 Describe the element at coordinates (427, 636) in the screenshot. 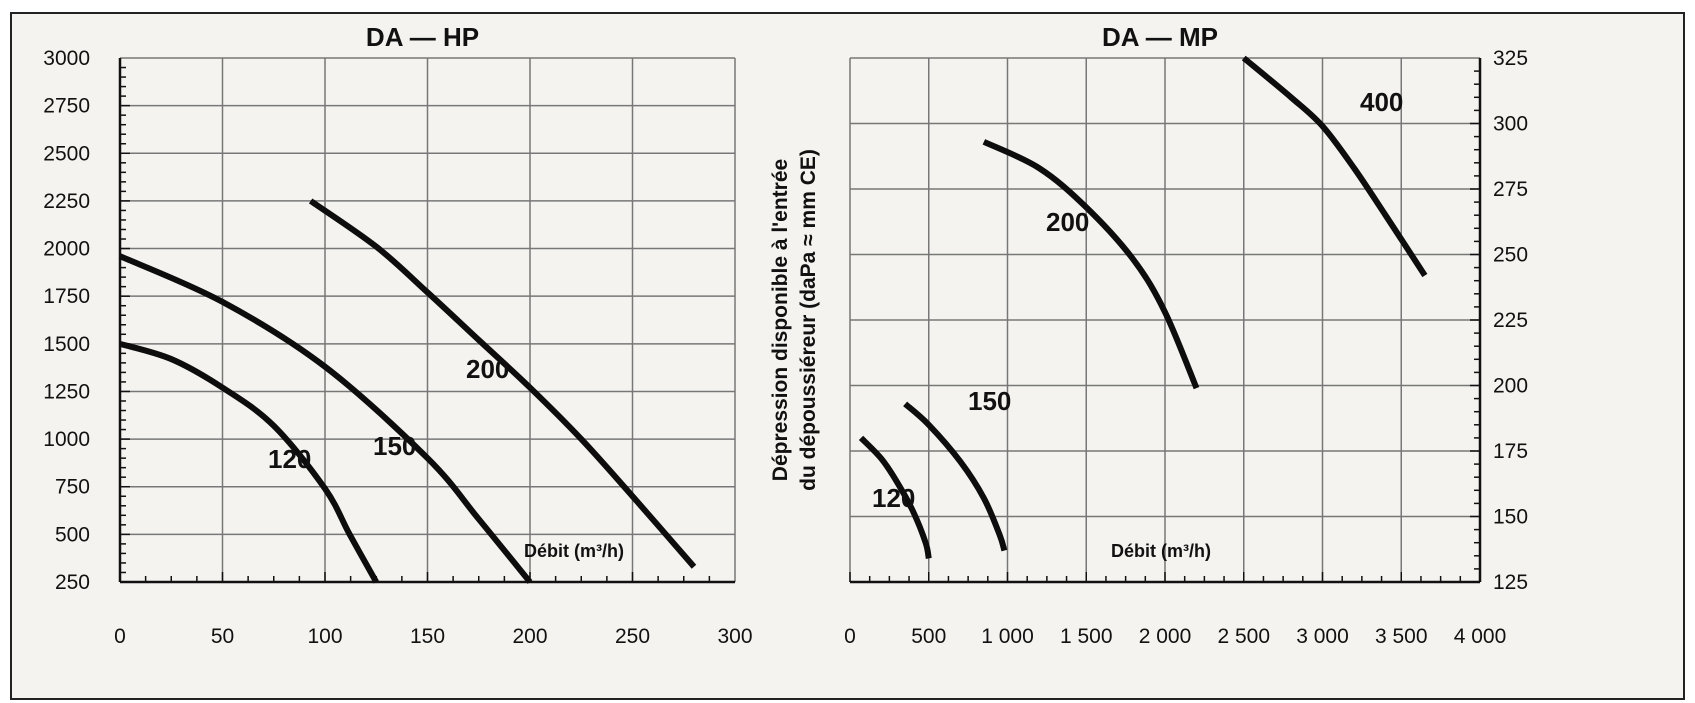

I see `x-tick-label: 150` at that location.